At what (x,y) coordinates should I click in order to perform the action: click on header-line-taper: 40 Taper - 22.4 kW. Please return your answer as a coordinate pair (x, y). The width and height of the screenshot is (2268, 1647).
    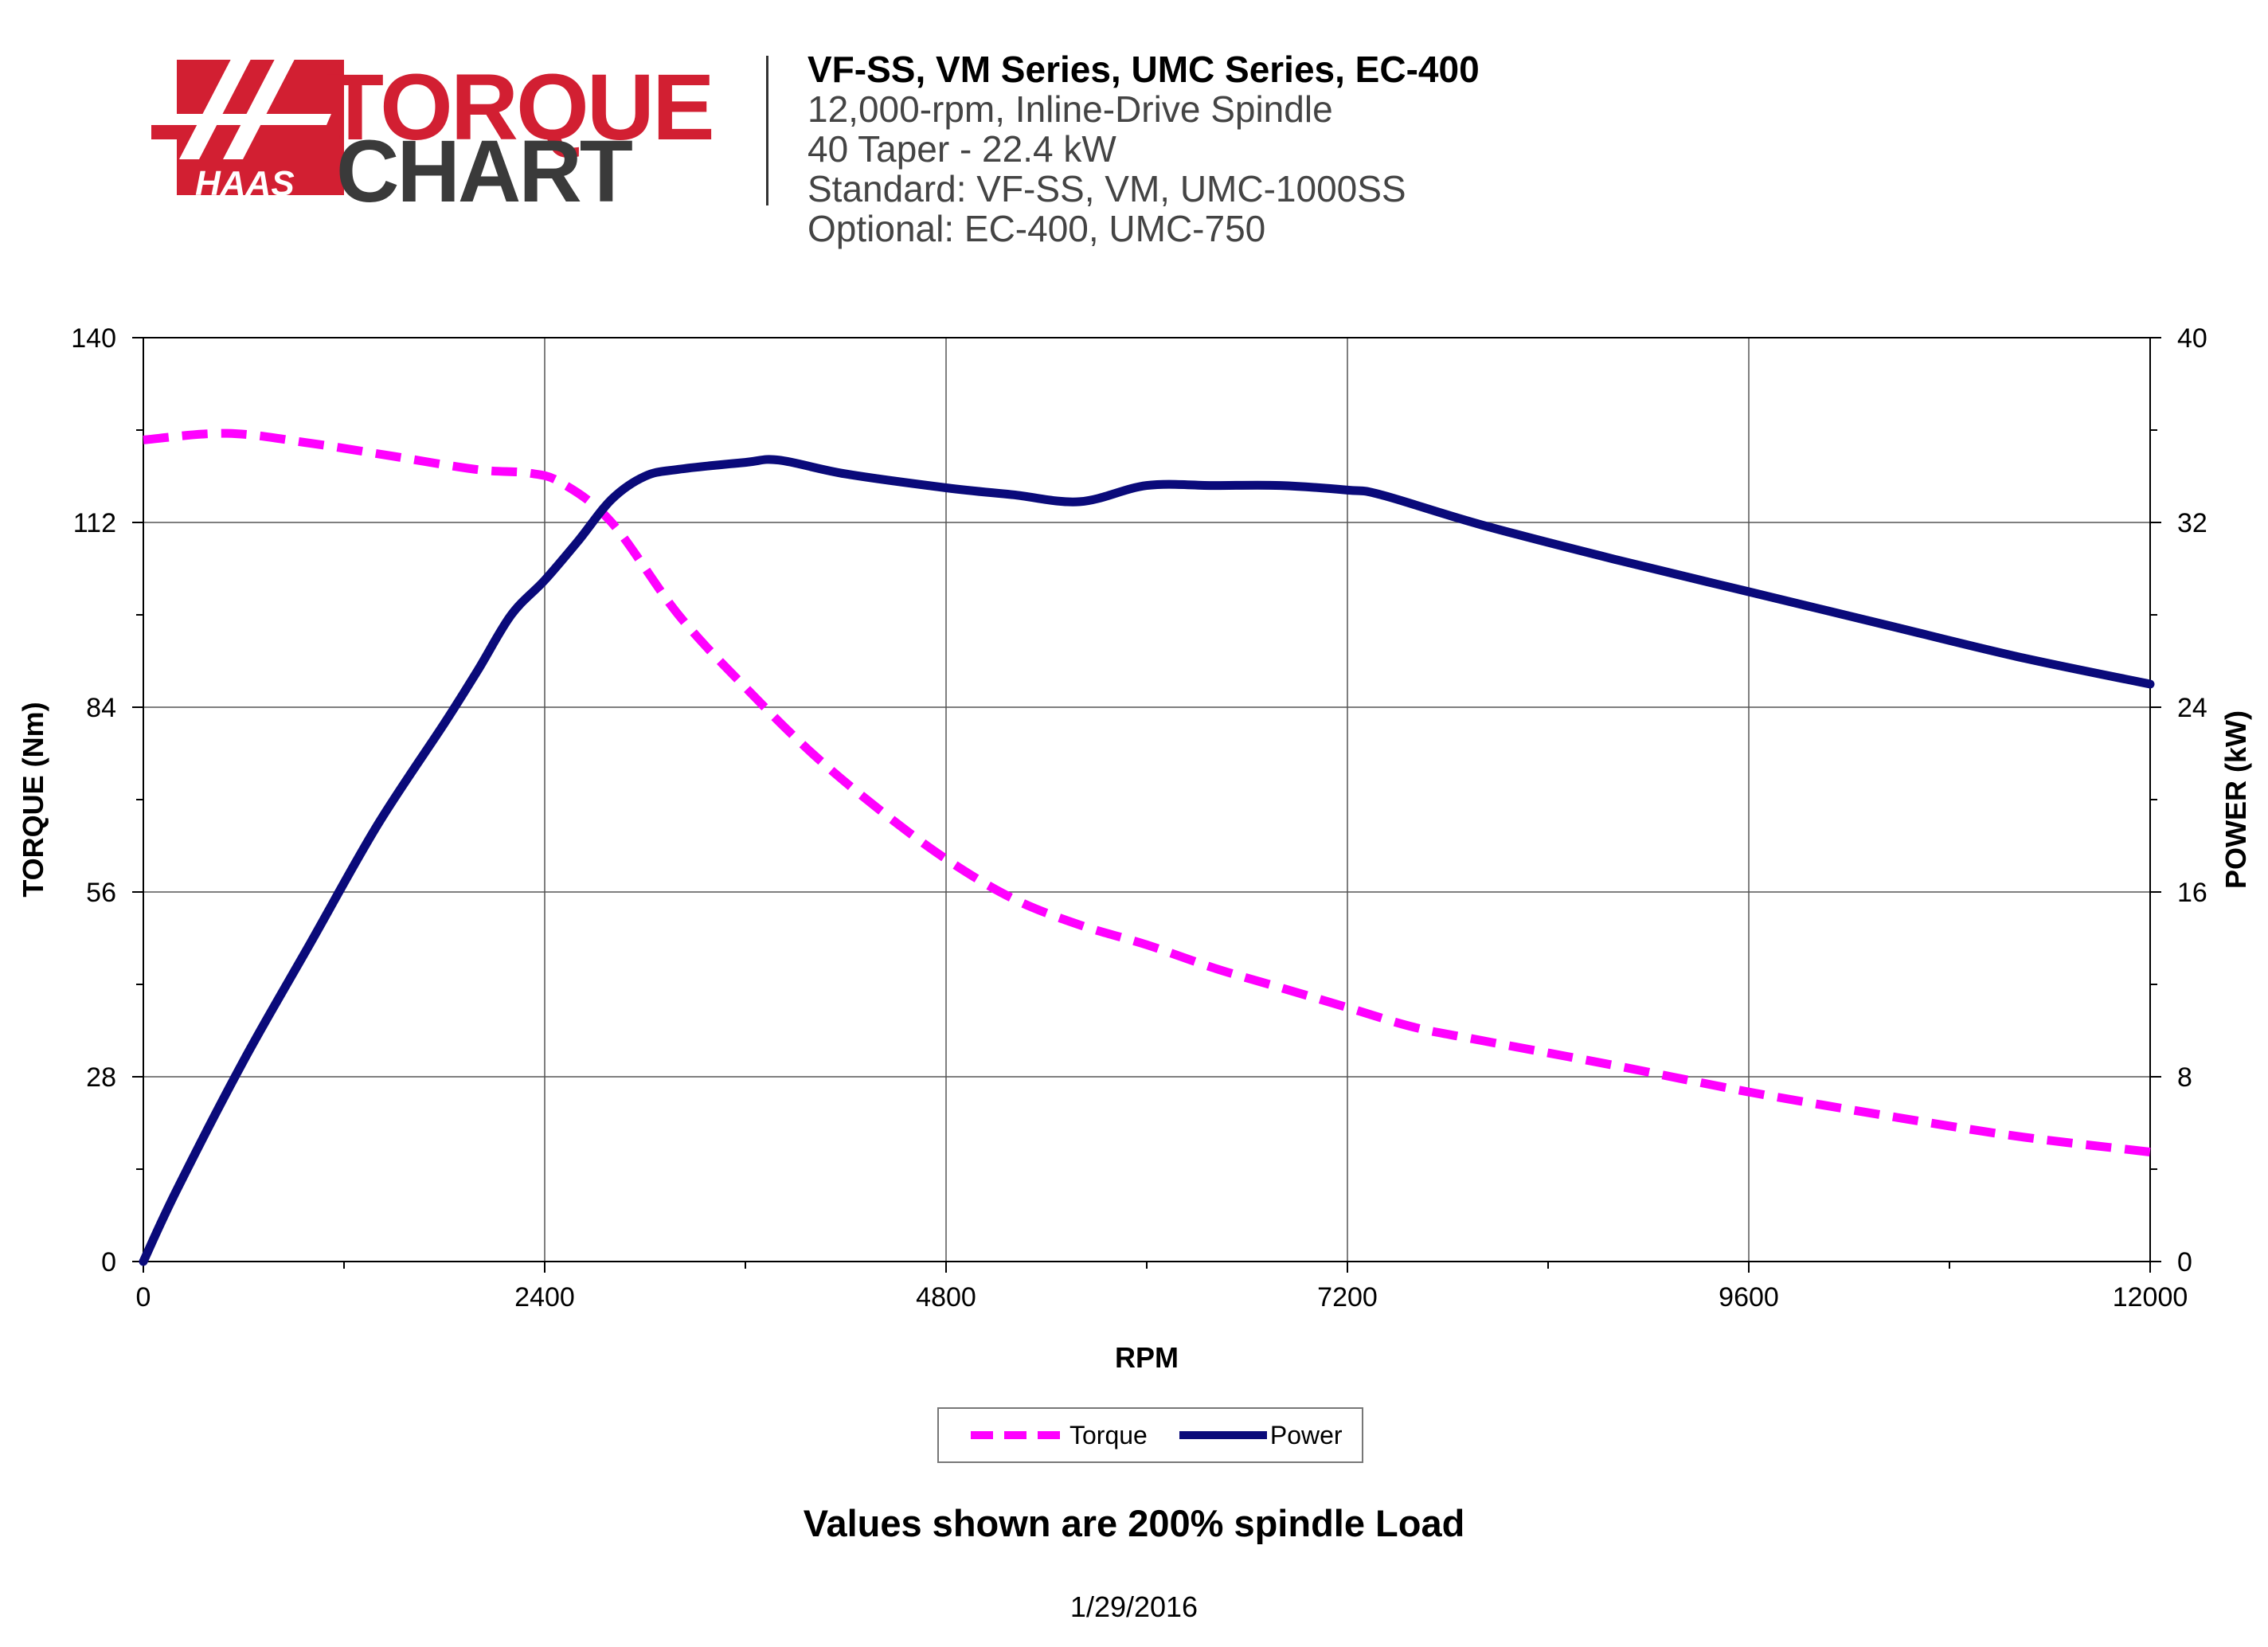
    Looking at the image, I should click on (961, 149).